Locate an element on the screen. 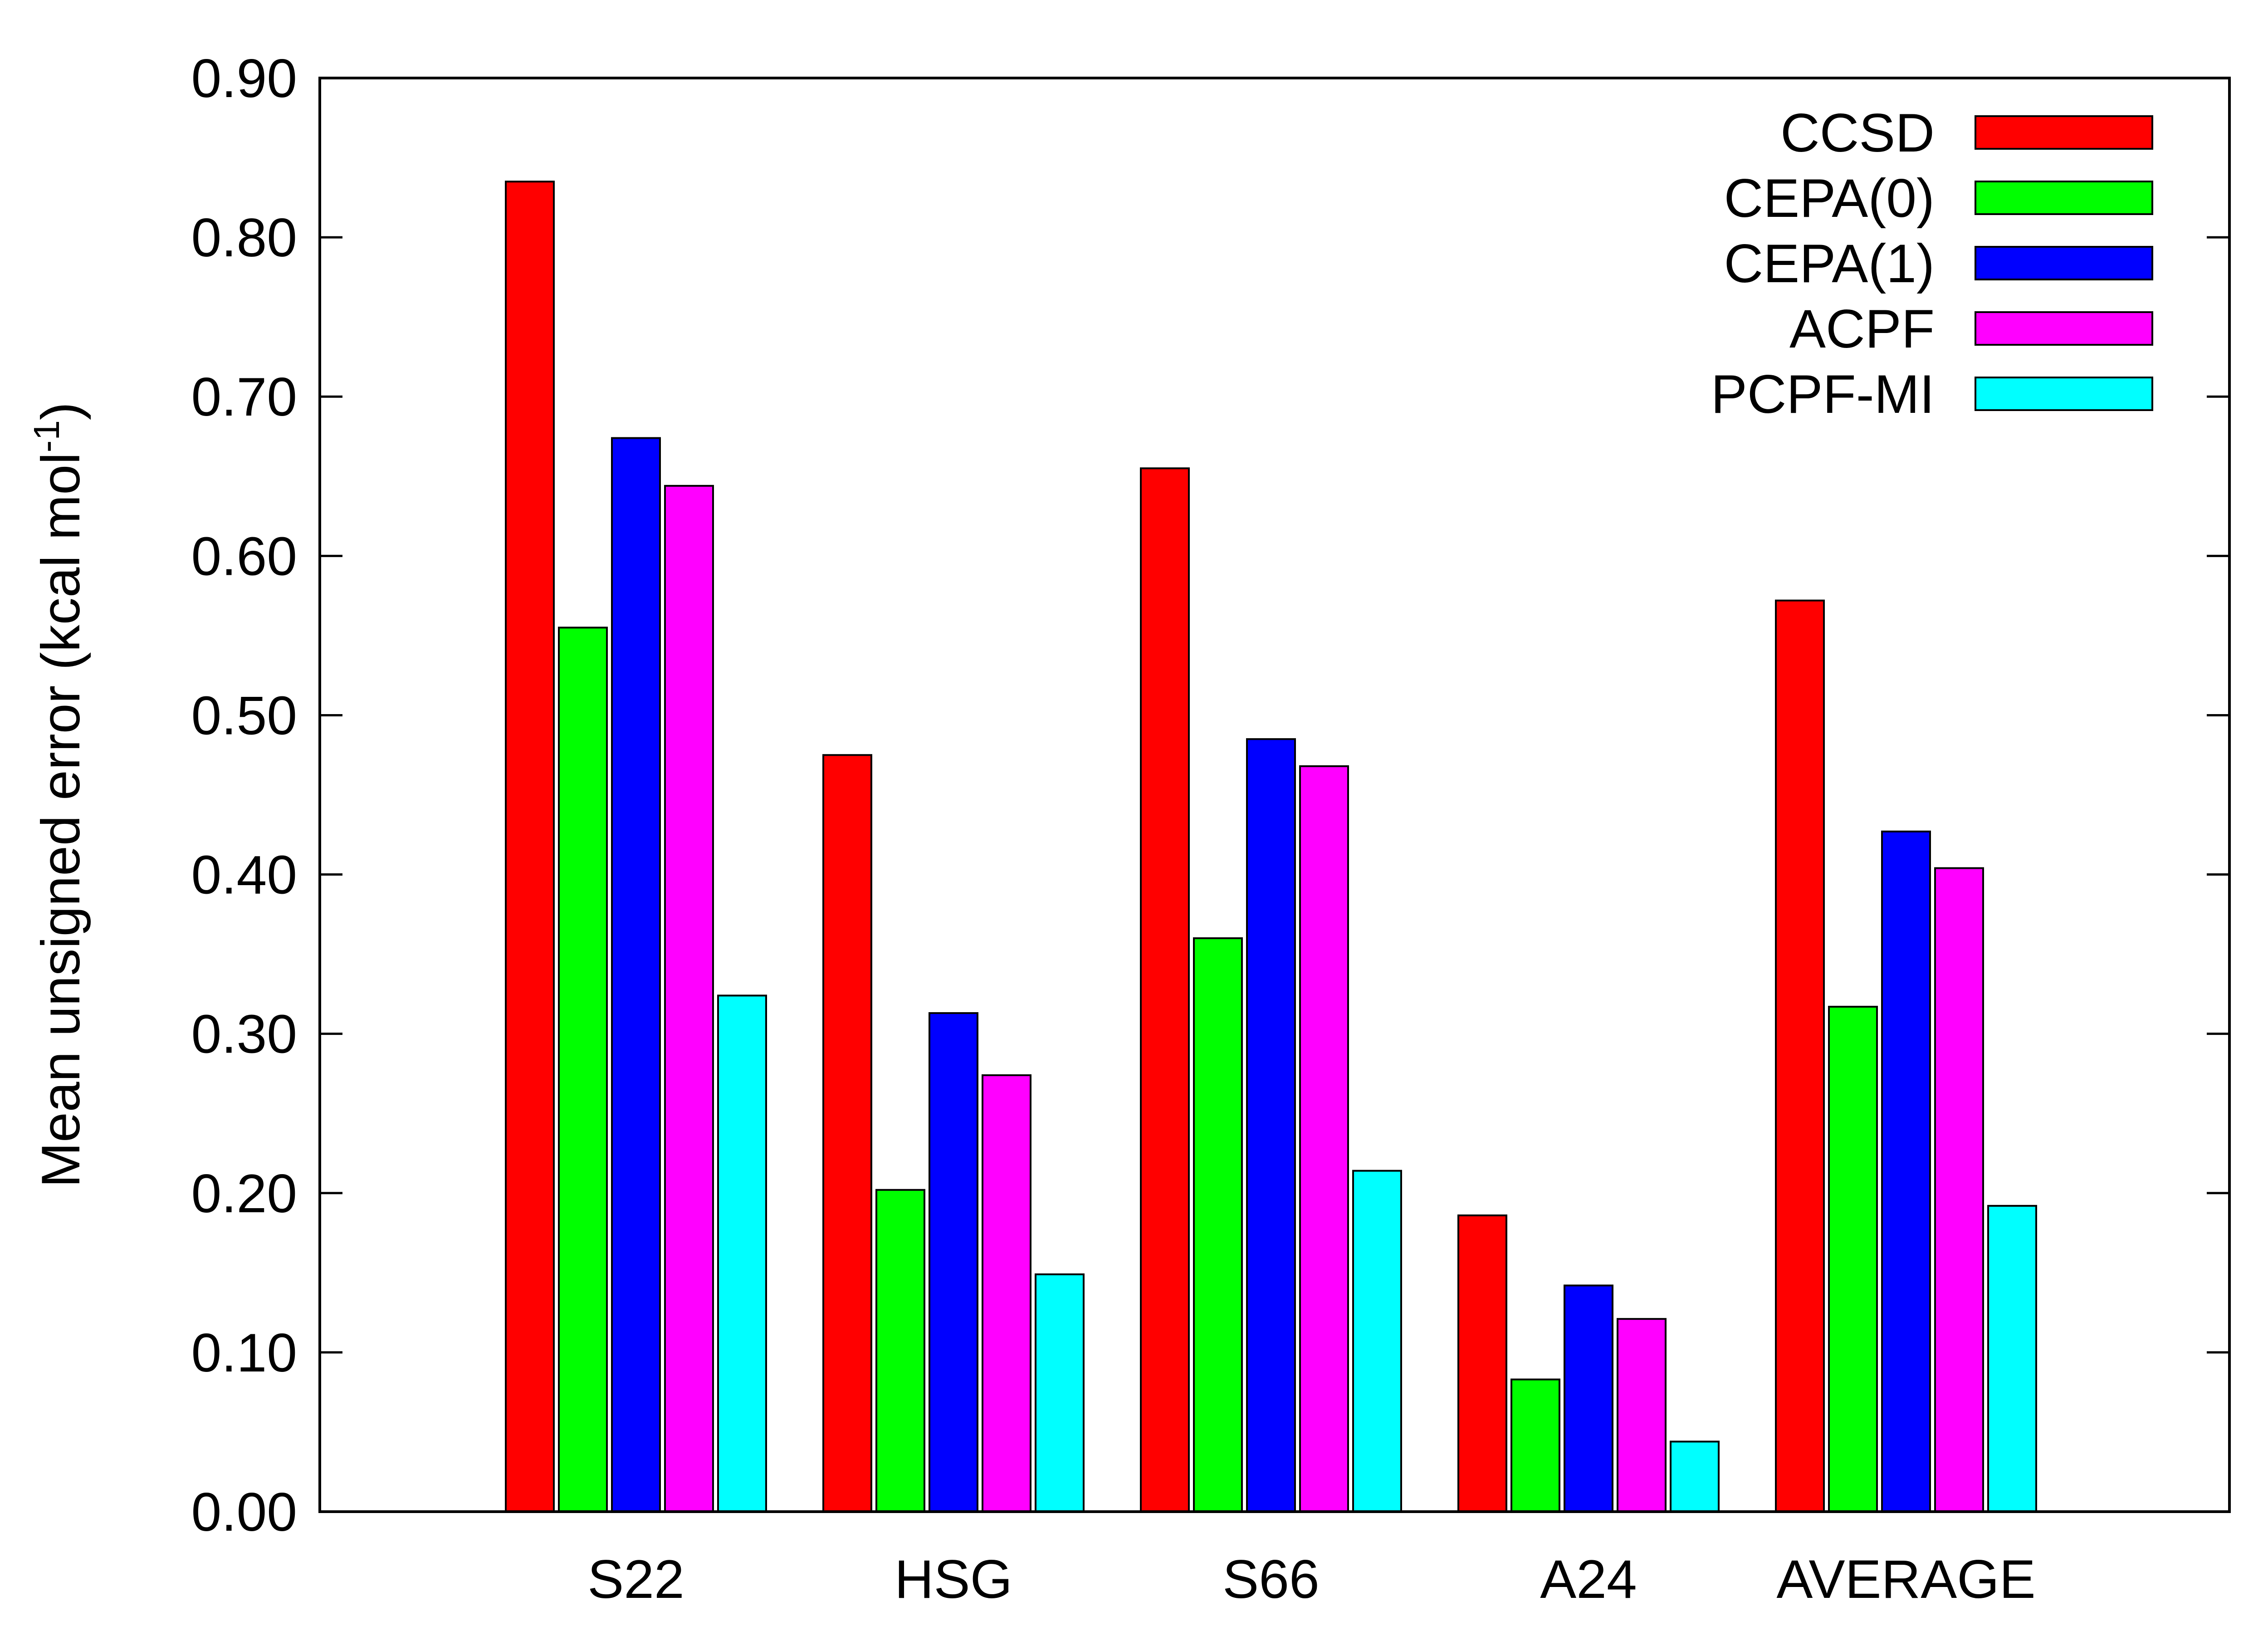 The height and width of the screenshot is (1626, 2268). x-axis: S22 HSG S66 A24 AVERAGE is located at coordinates (1311, 1579).